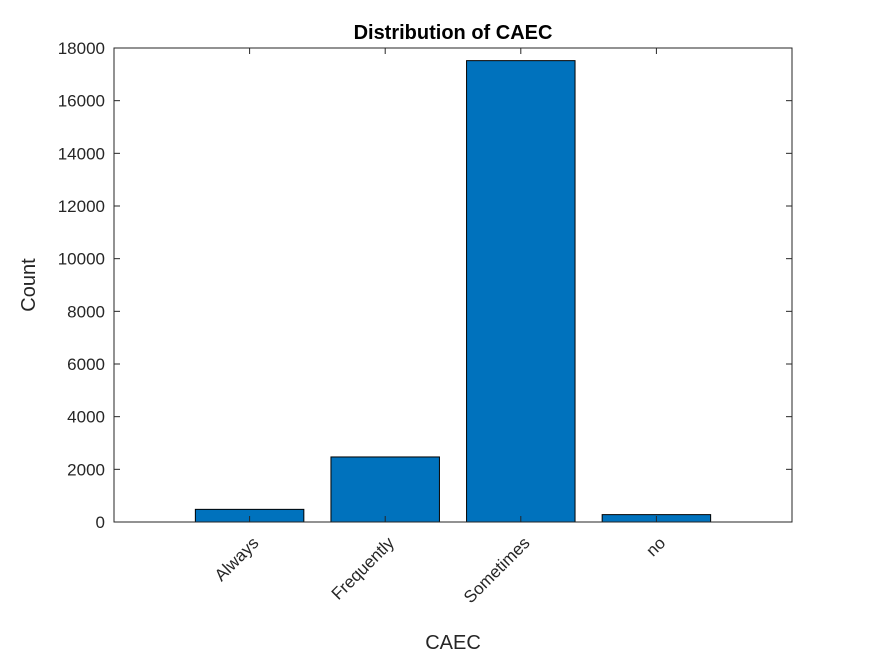 Image resolution: width=875 pixels, height=656 pixels. What do you see at coordinates (81, 206) in the screenshot?
I see `y-tick-label: 12000` at bounding box center [81, 206].